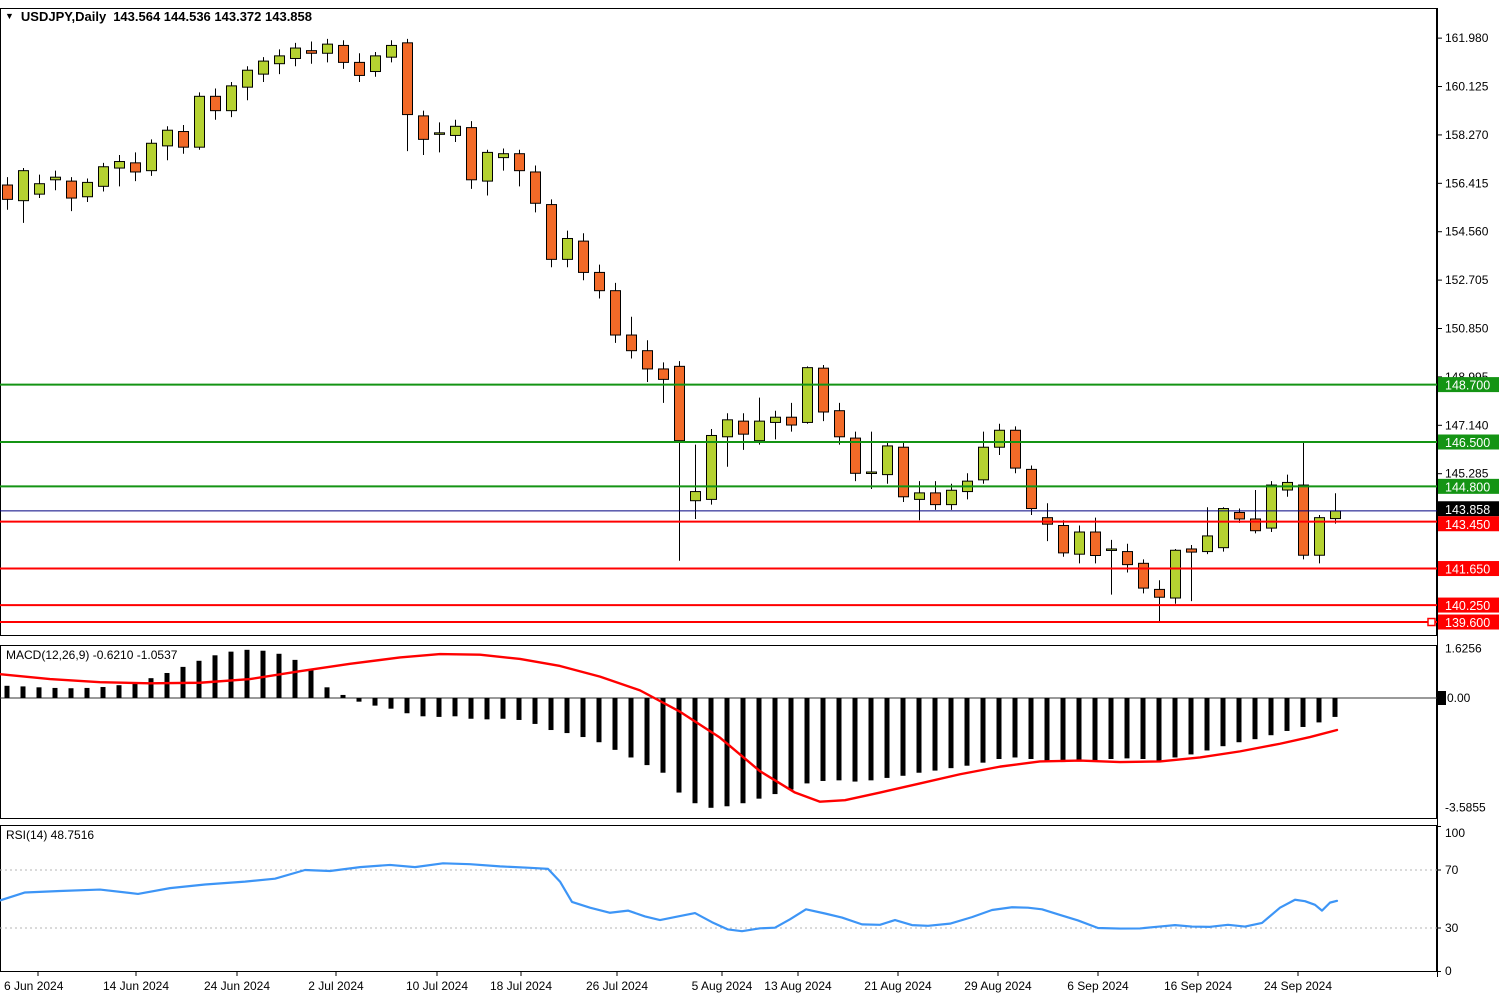  Describe the element at coordinates (1431, 622) in the screenshot. I see `line-handle` at that location.